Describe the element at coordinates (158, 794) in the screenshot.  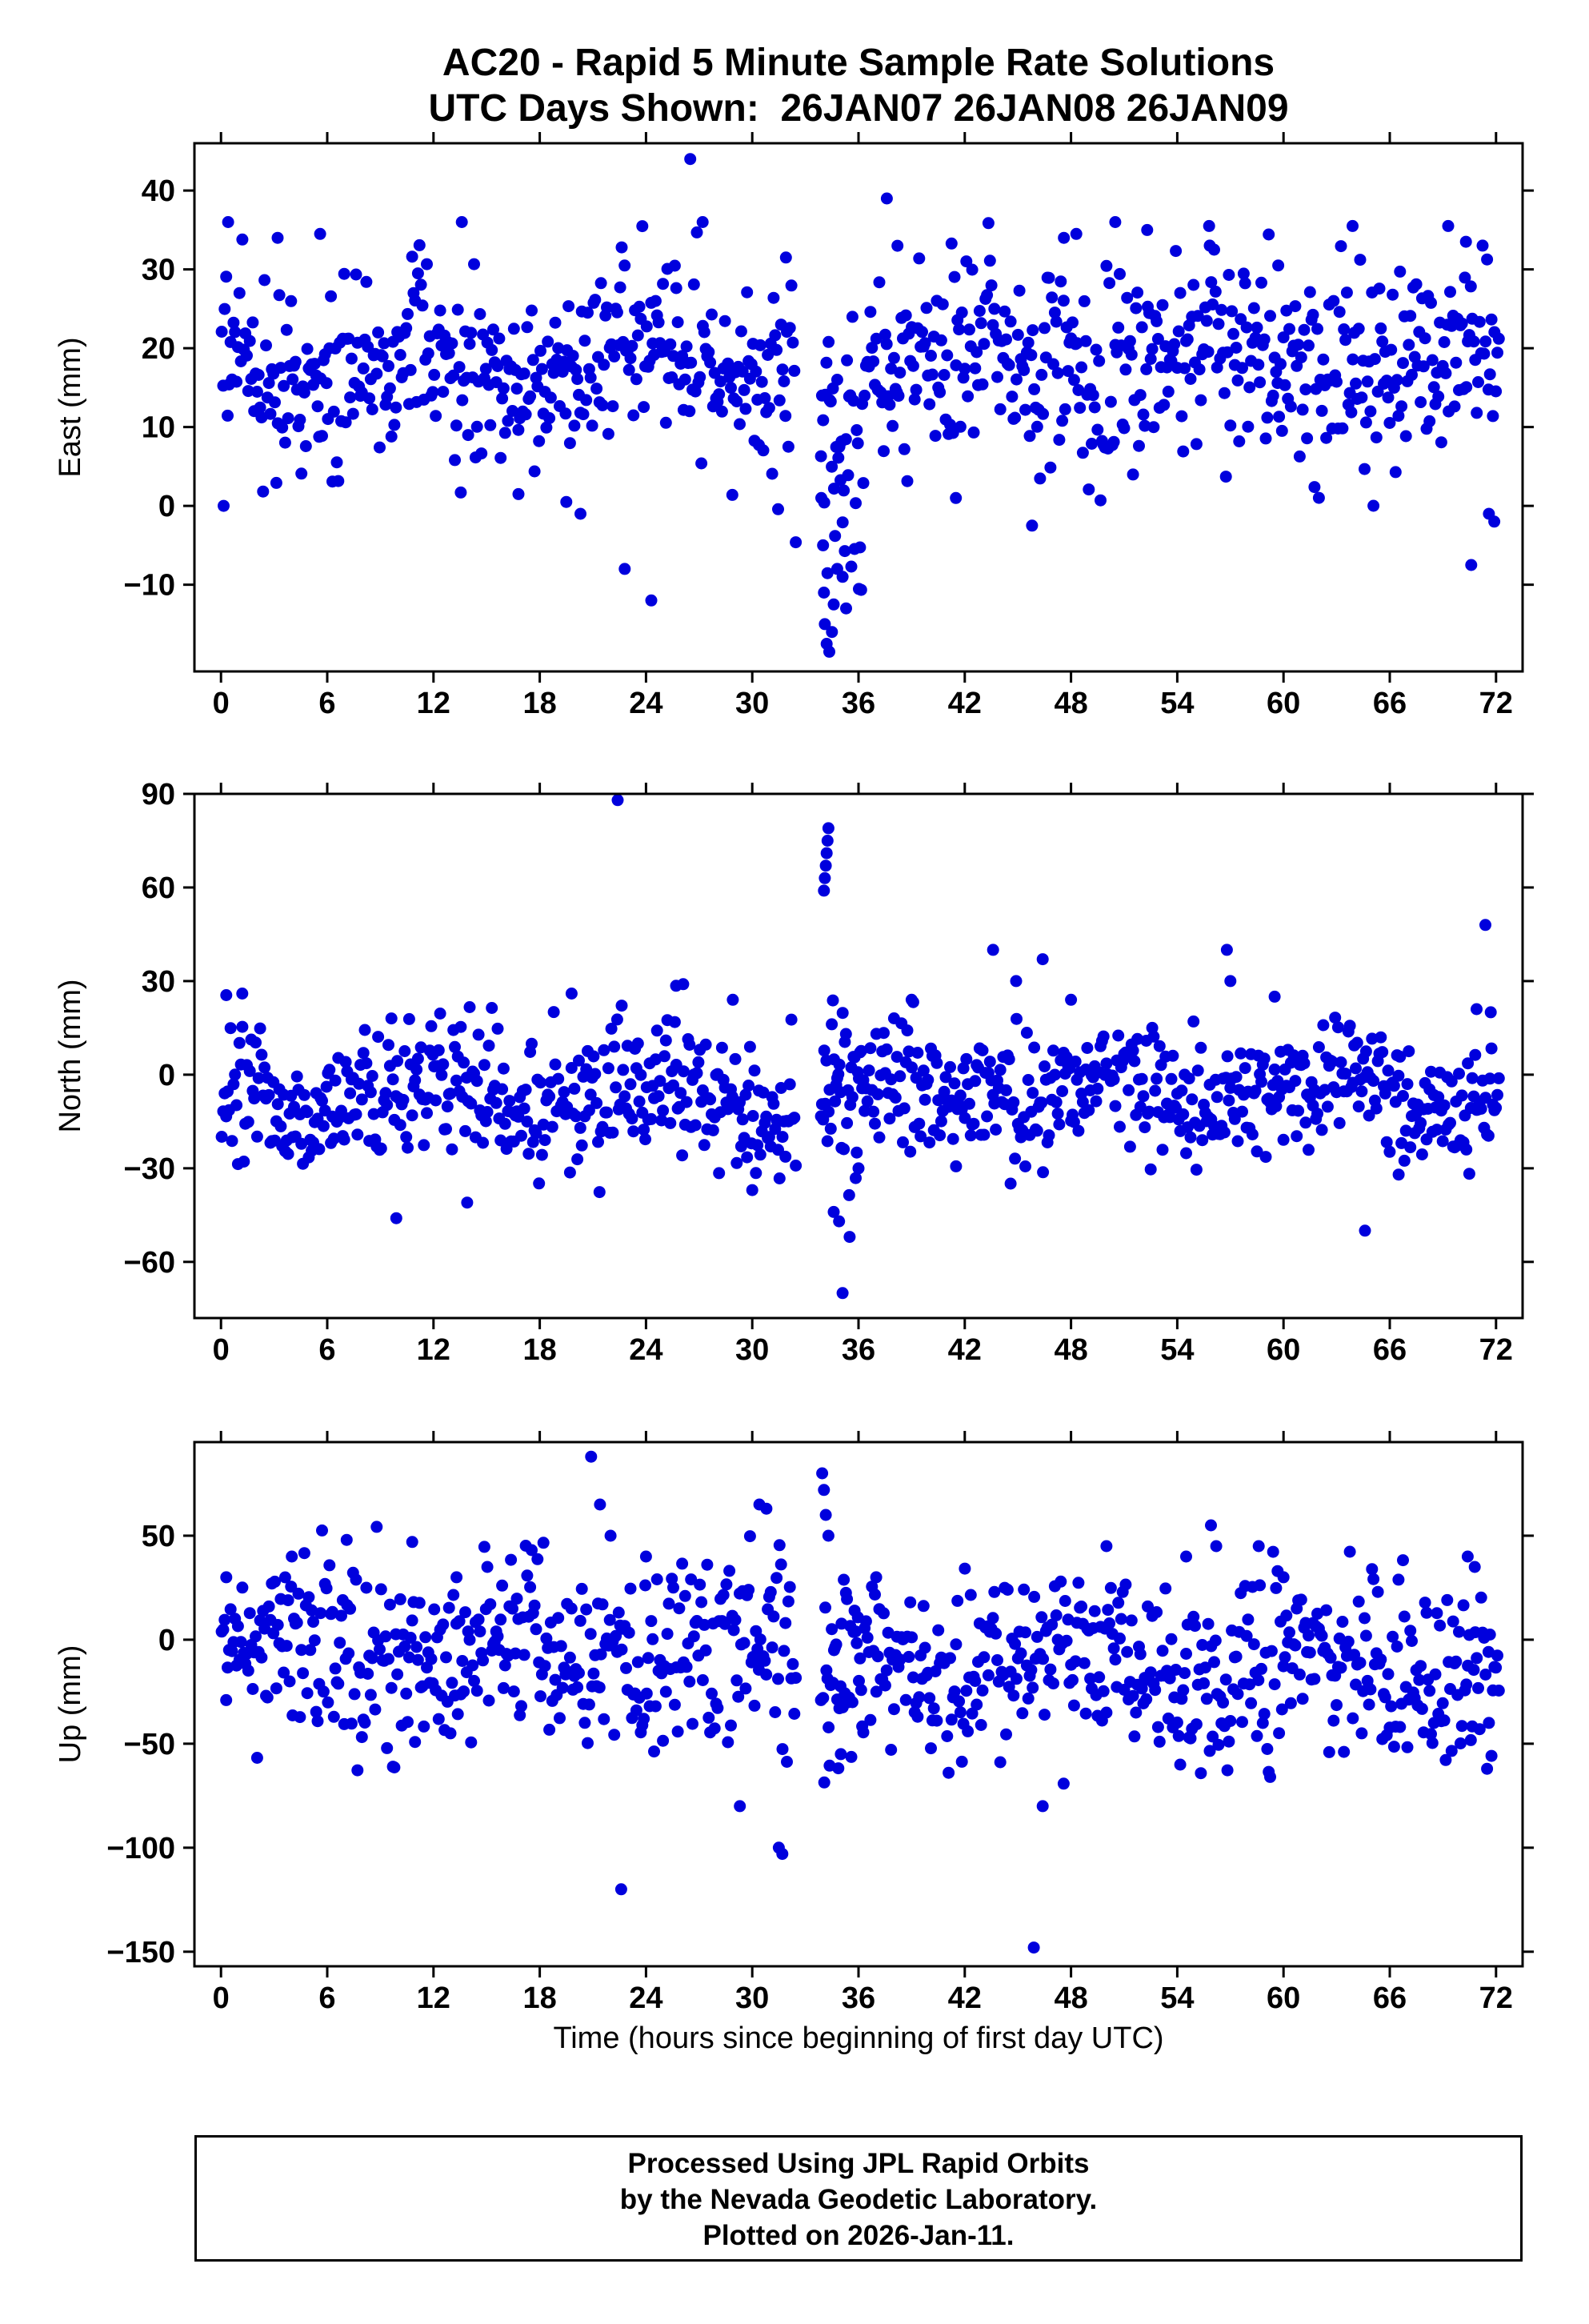
I see `svg-text: 90` at that location.